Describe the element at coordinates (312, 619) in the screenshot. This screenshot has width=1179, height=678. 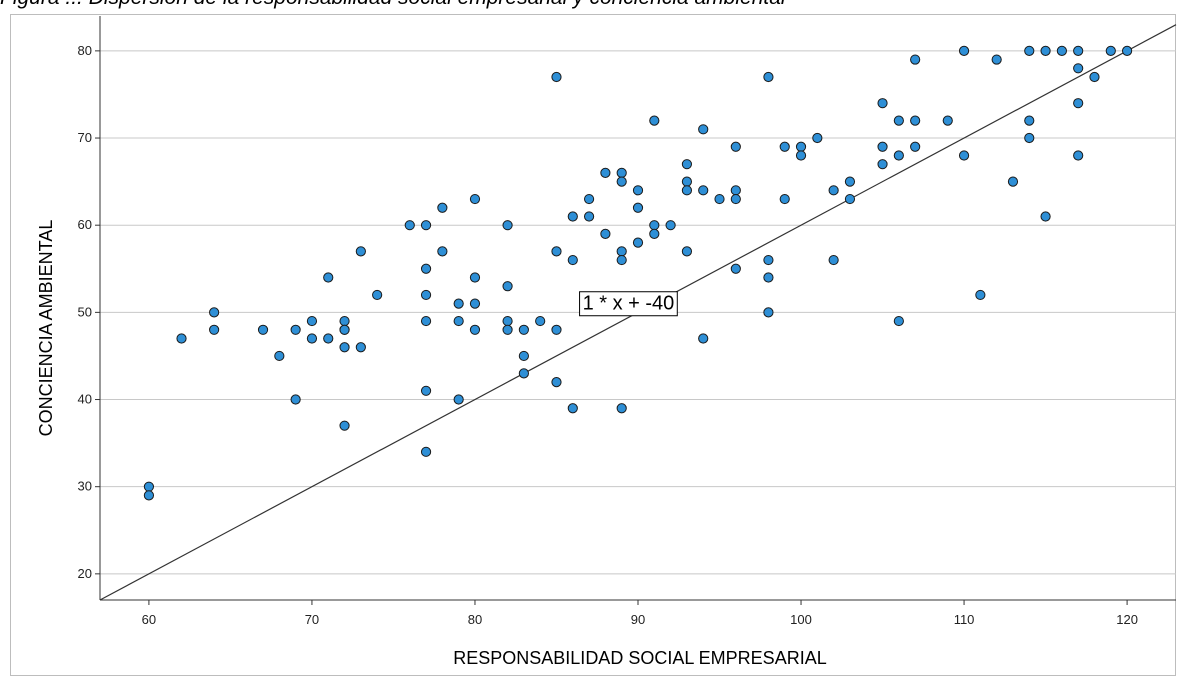
I see `x-tick-label-70: 70` at that location.